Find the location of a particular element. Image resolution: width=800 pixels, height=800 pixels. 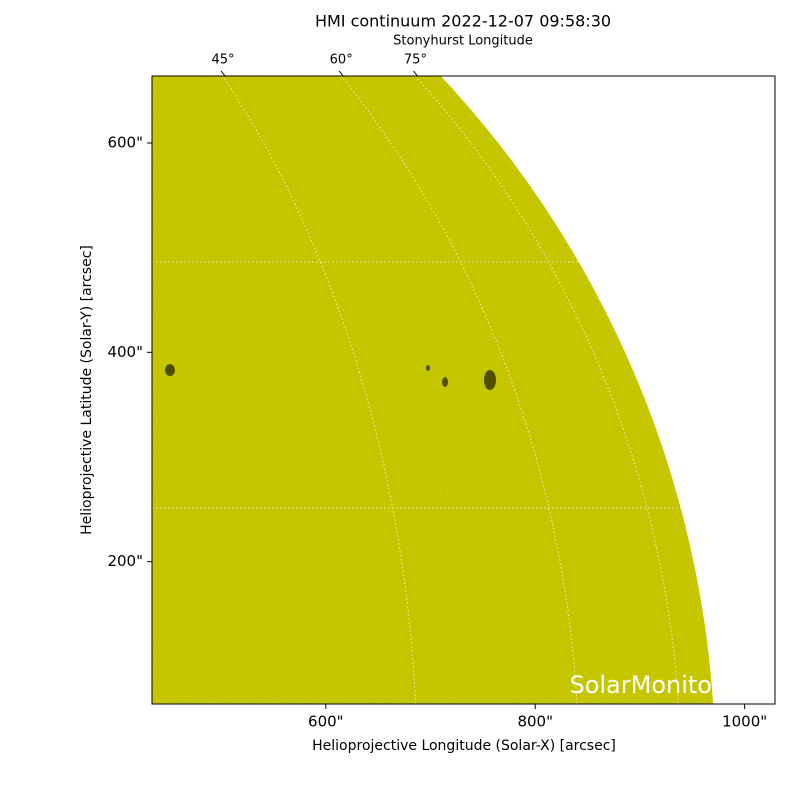

sunspots is located at coordinates (330, 377).